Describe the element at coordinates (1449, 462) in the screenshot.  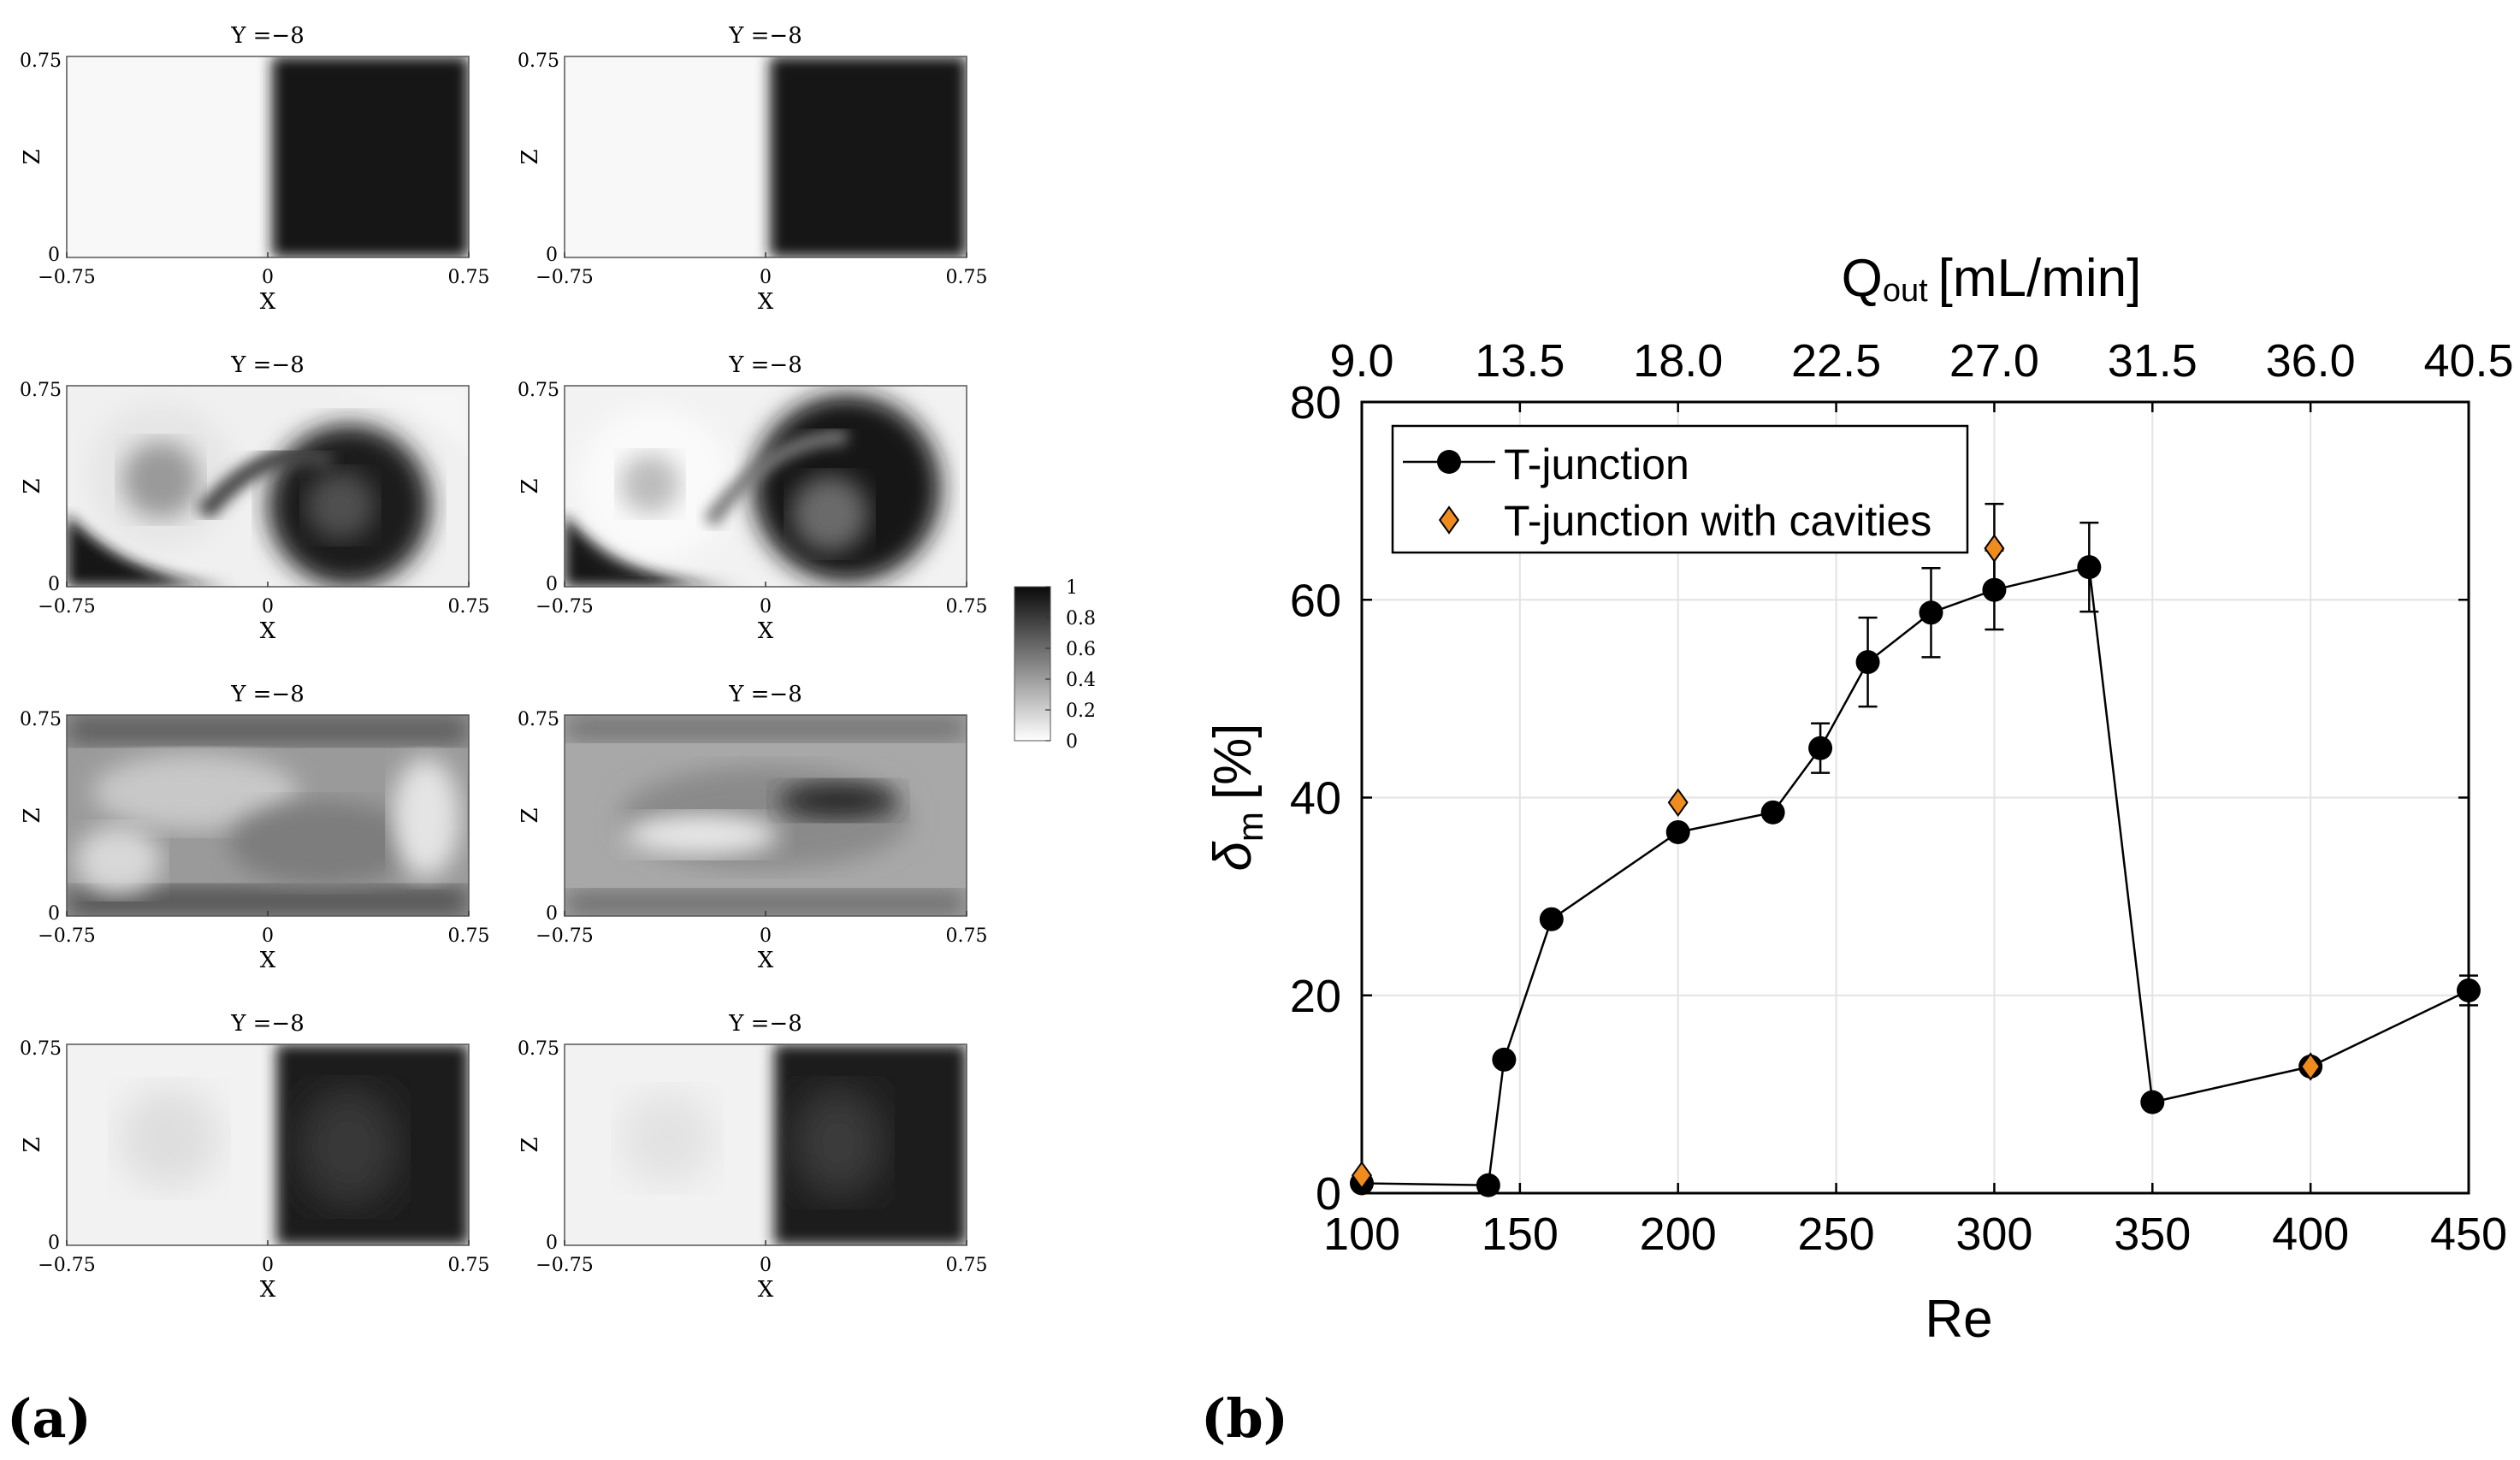
I see `legend-marker-t-junction` at that location.